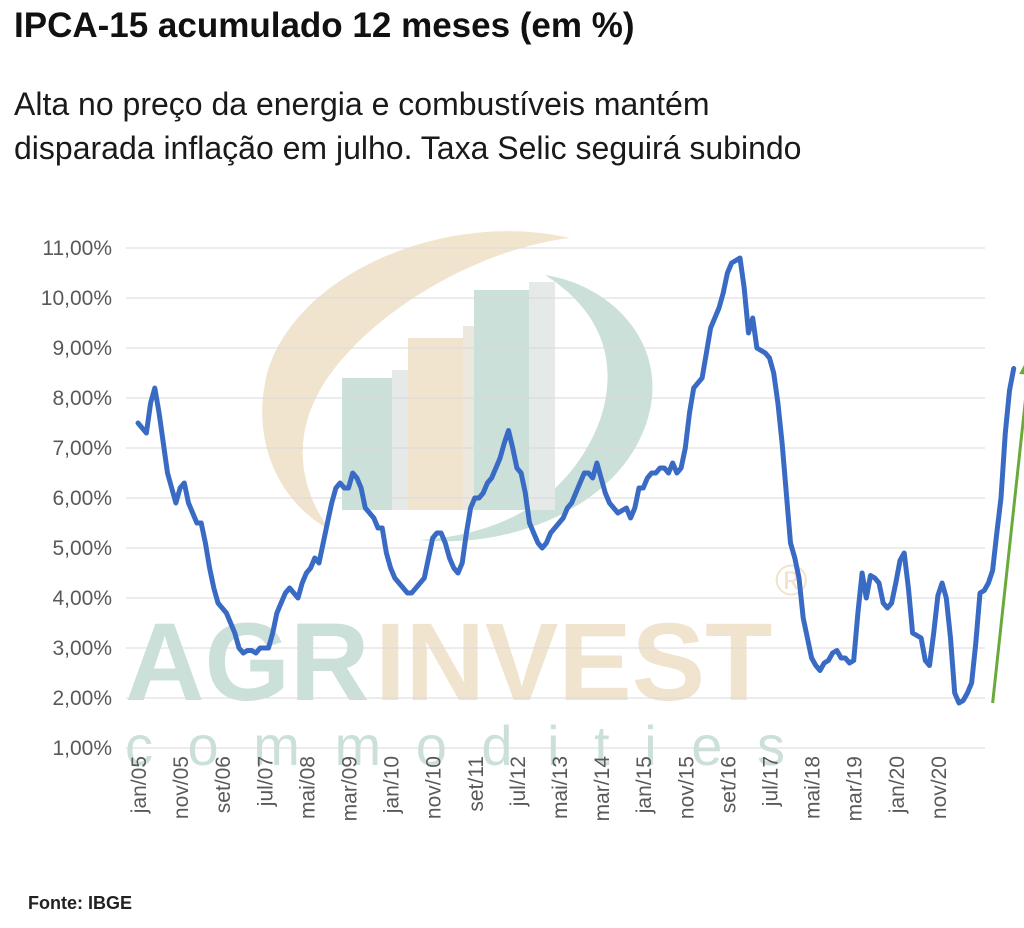  I want to click on x-tick-label: mar/09, so click(350, 788).